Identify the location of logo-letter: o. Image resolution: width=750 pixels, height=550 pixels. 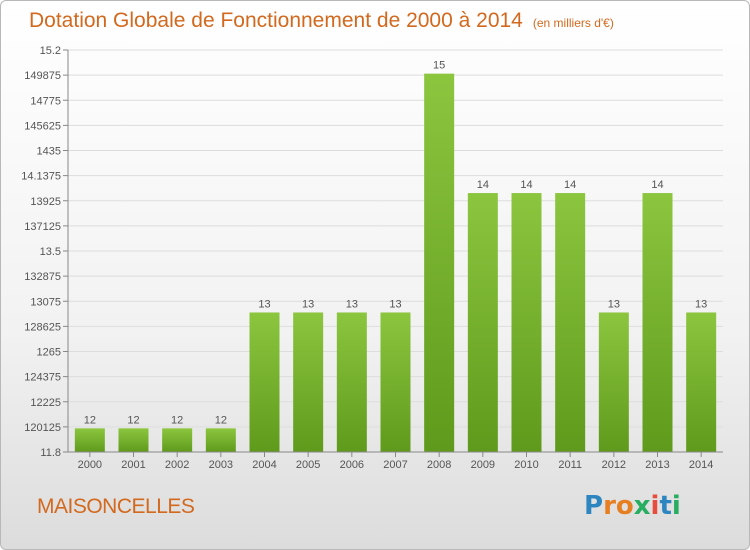
(624, 506).